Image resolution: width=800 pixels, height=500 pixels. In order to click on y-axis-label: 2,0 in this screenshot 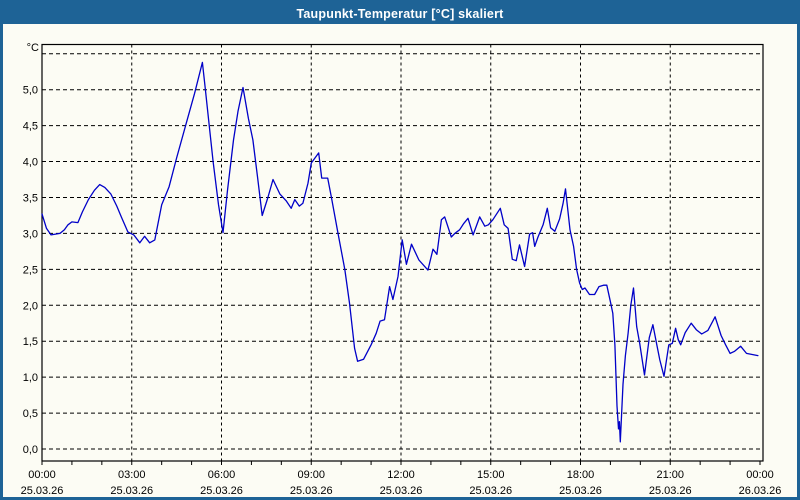, I will do `click(30, 306)`.